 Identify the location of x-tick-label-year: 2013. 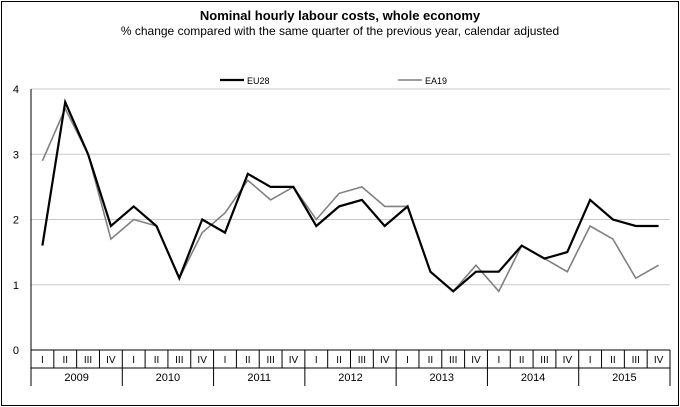
(442, 378).